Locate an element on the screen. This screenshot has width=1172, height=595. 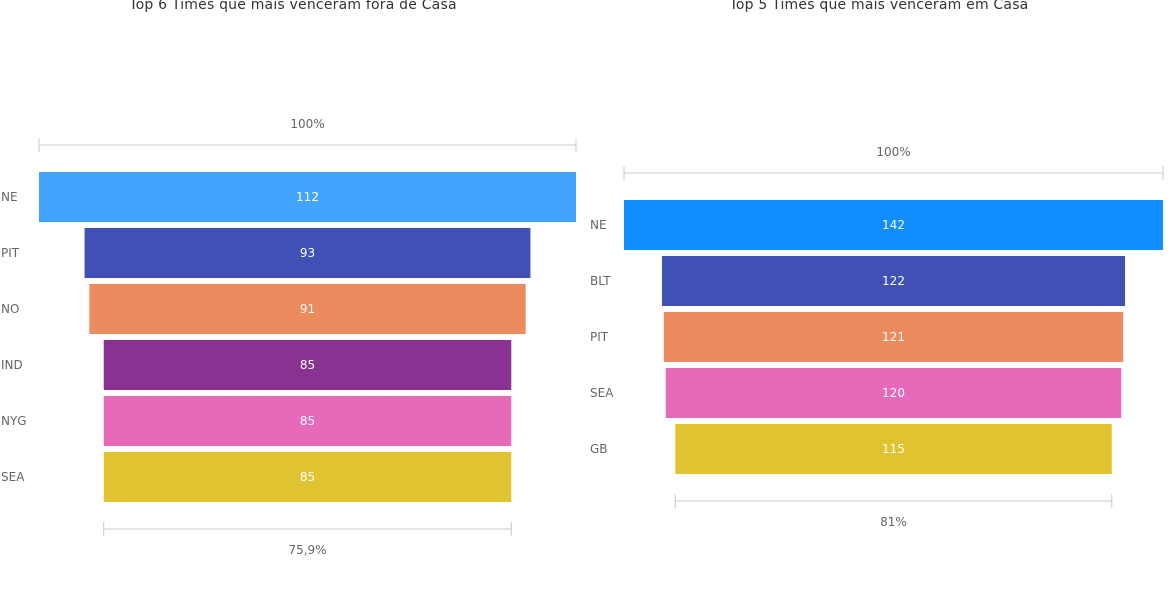
bar-value-label: 112 is located at coordinates (307, 197).